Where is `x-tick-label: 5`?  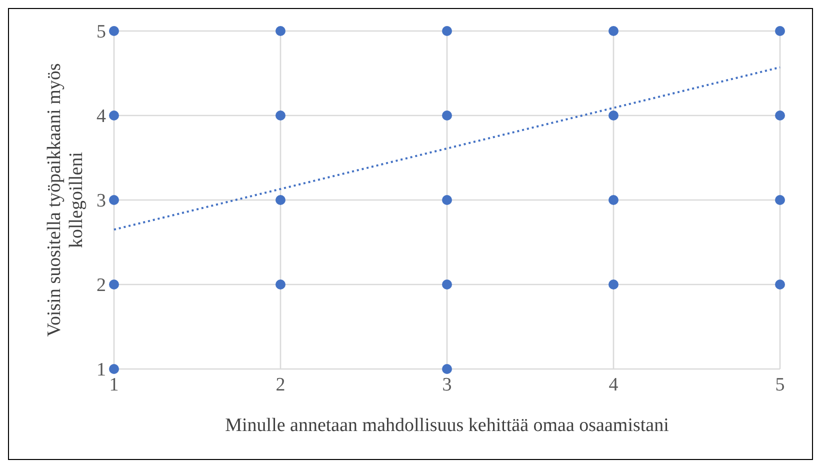 x-tick-label: 5 is located at coordinates (780, 385).